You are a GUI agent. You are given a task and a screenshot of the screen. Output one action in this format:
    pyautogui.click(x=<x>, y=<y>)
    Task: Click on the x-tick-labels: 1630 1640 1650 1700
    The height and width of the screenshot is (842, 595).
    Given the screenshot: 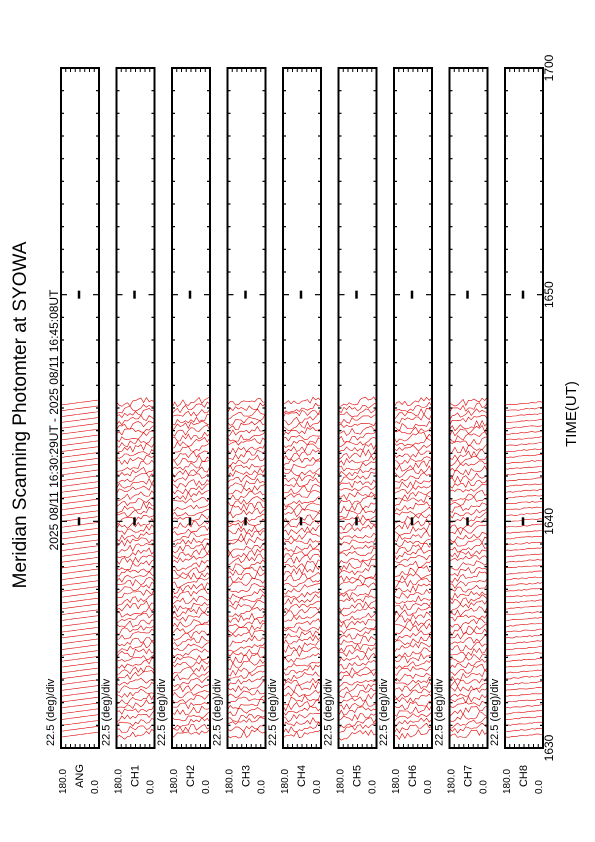 What is the action you would take?
    pyautogui.click(x=549, y=407)
    